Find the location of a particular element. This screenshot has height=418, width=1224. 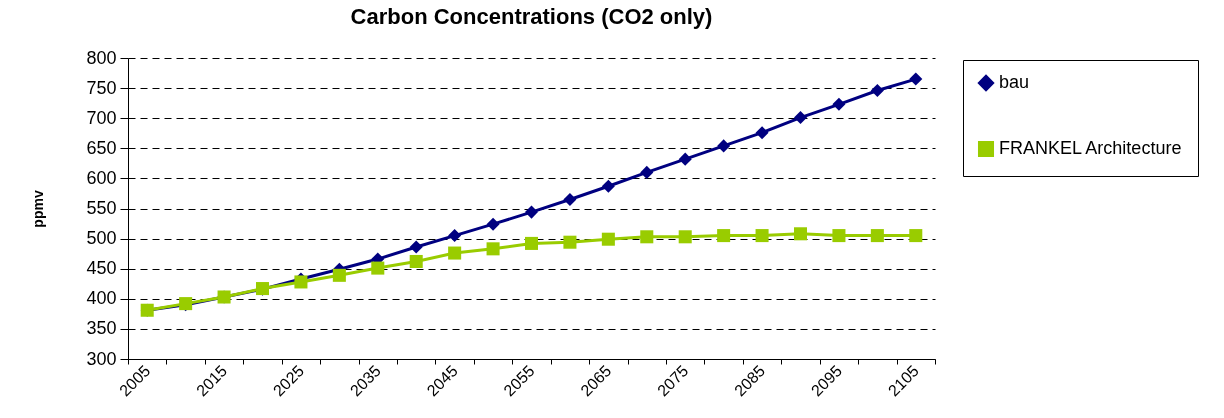

y-tick-label: 600 is located at coordinates (101, 177).